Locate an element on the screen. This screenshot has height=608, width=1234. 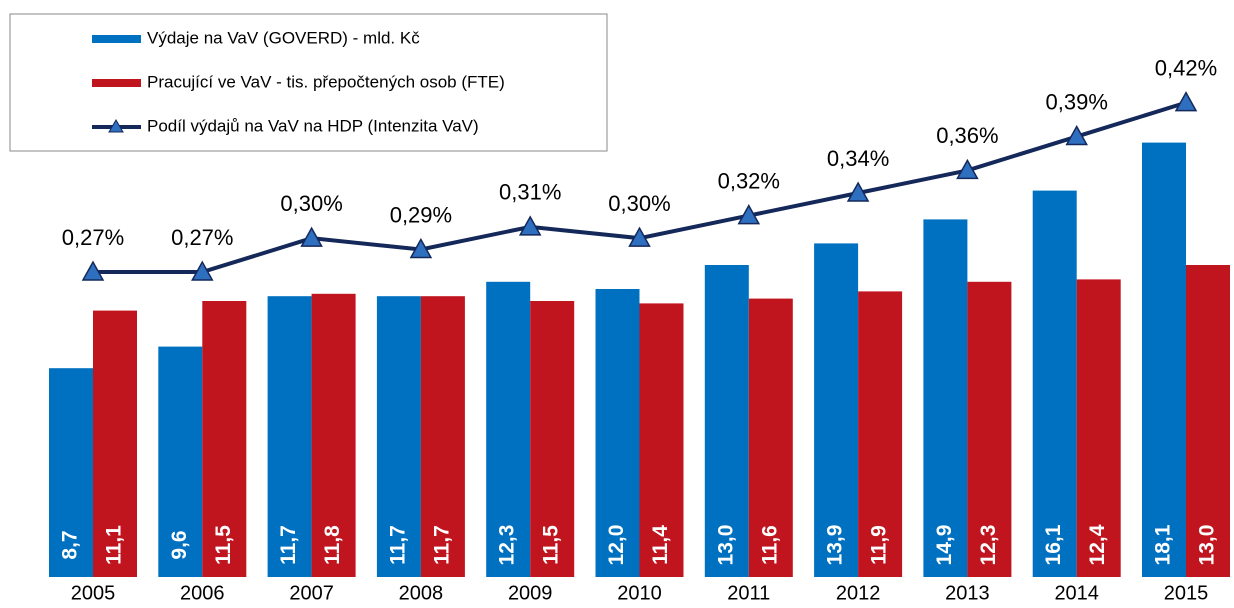
bar-value-label: 16,1 is located at coordinates (1053, 544).